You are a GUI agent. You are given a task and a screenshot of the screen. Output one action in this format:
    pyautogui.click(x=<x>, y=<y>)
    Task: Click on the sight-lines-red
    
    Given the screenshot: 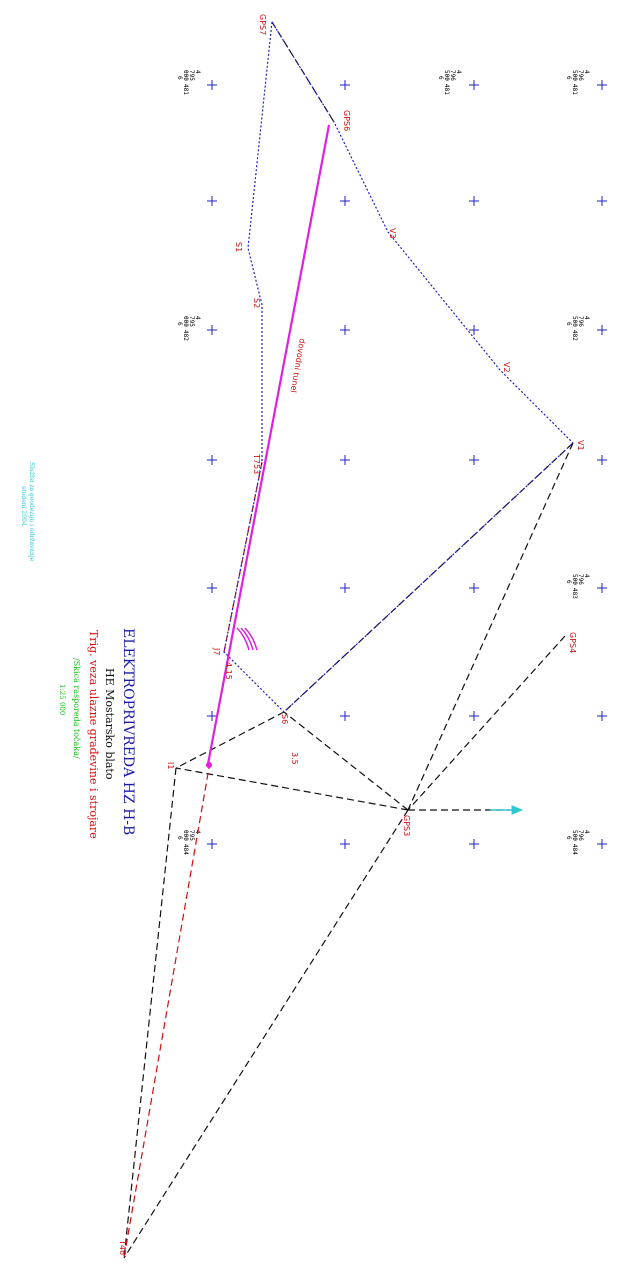 What is the action you would take?
    pyautogui.click(x=193, y=860)
    